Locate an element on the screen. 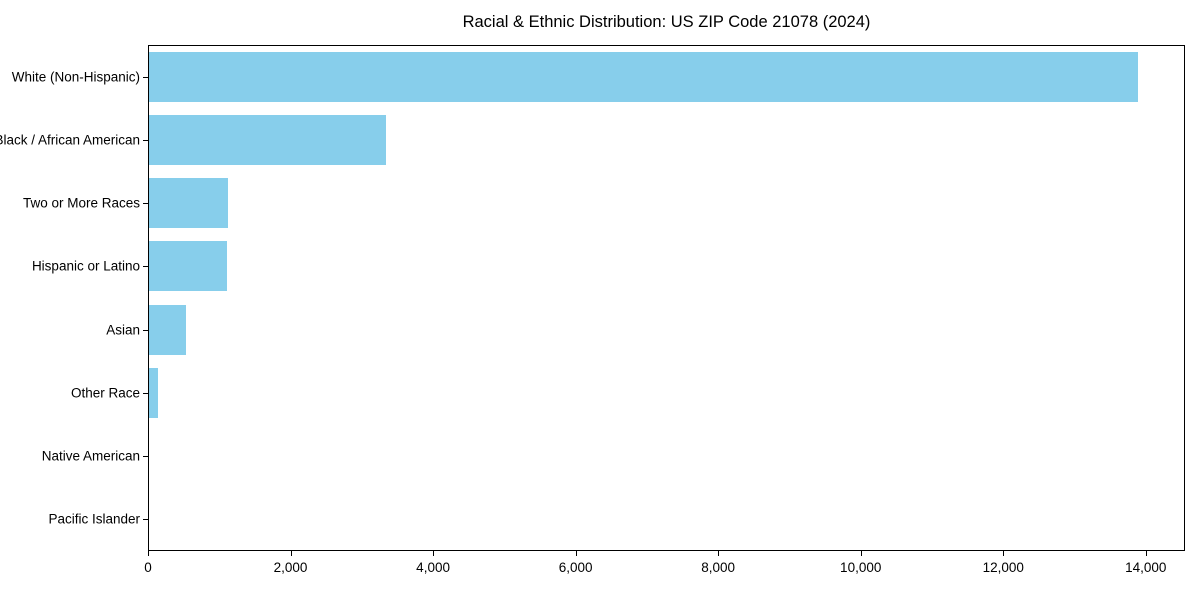 The image size is (1200, 600). y-tick-label: Asian is located at coordinates (123, 330).